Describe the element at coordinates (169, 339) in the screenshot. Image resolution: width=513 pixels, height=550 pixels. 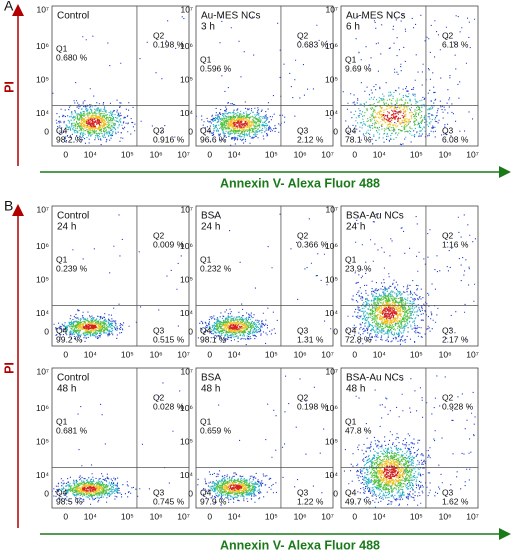
I see `quadrant-value: 0.515 %` at that location.